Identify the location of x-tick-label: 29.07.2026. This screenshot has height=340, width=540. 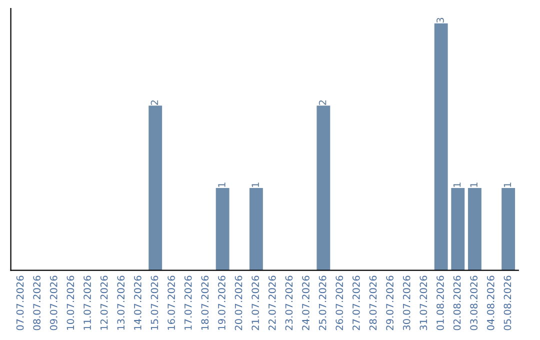
(390, 303).